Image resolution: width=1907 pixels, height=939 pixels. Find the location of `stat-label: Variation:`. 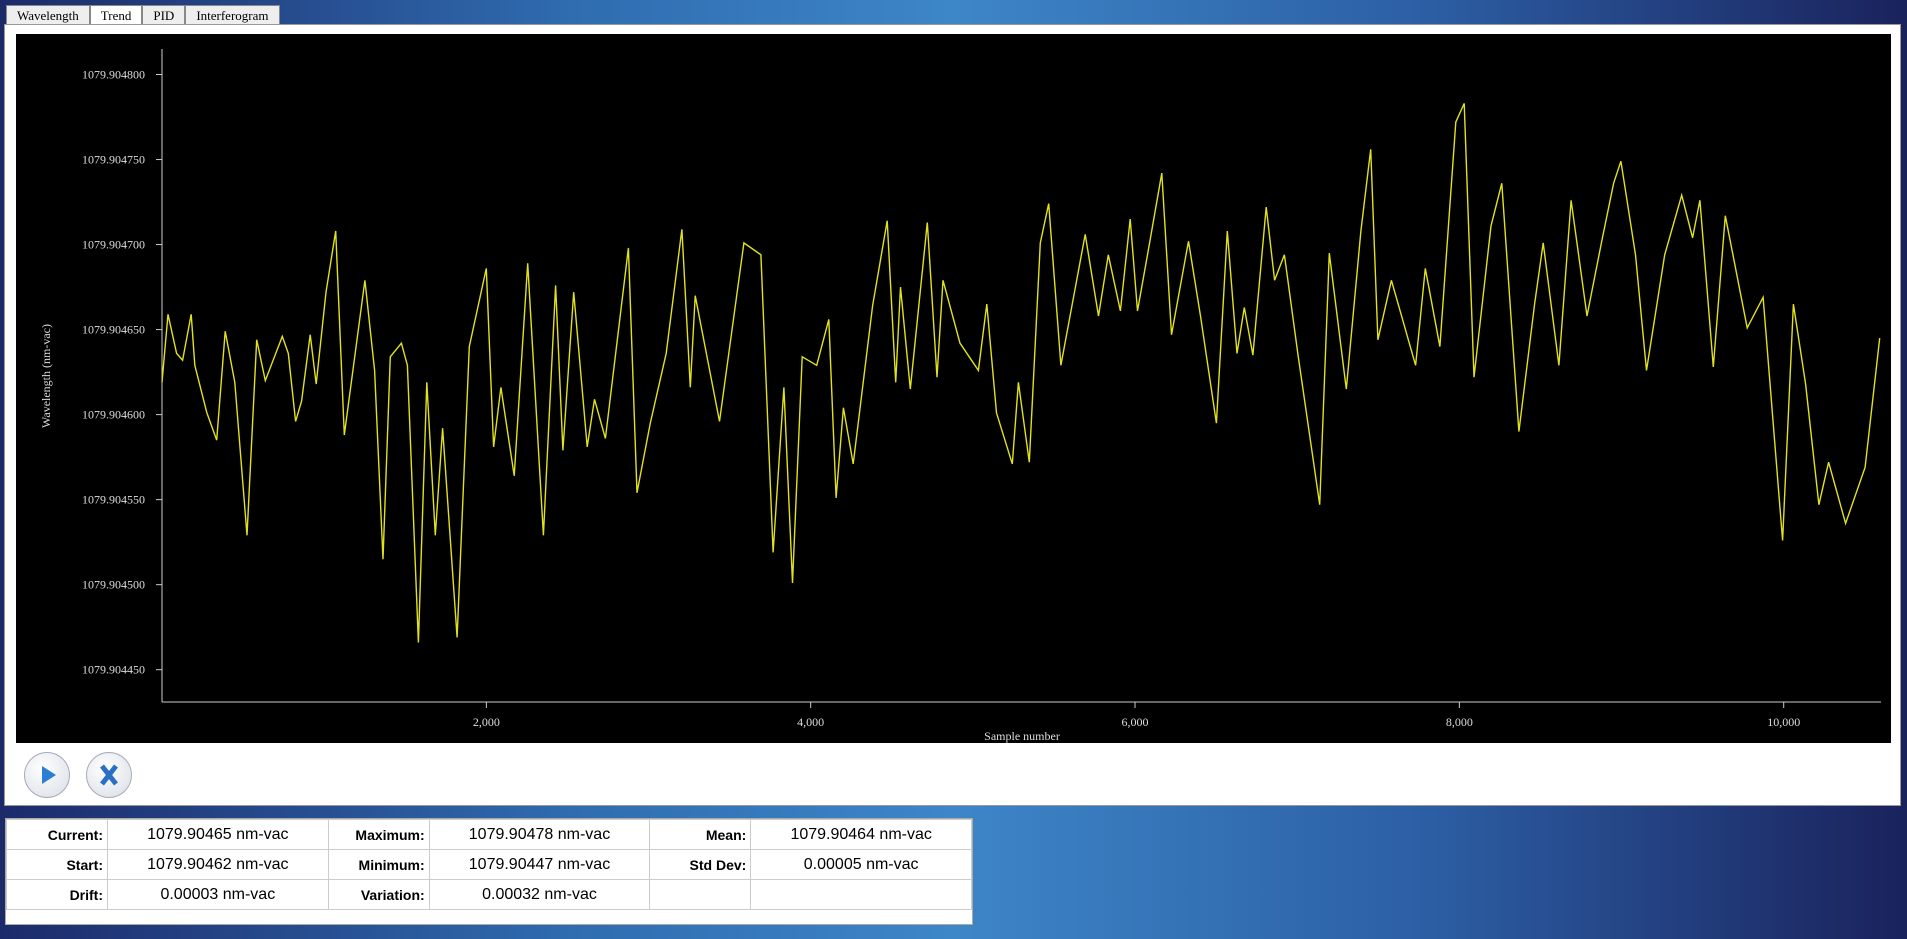

stat-label: Variation: is located at coordinates (378, 894).